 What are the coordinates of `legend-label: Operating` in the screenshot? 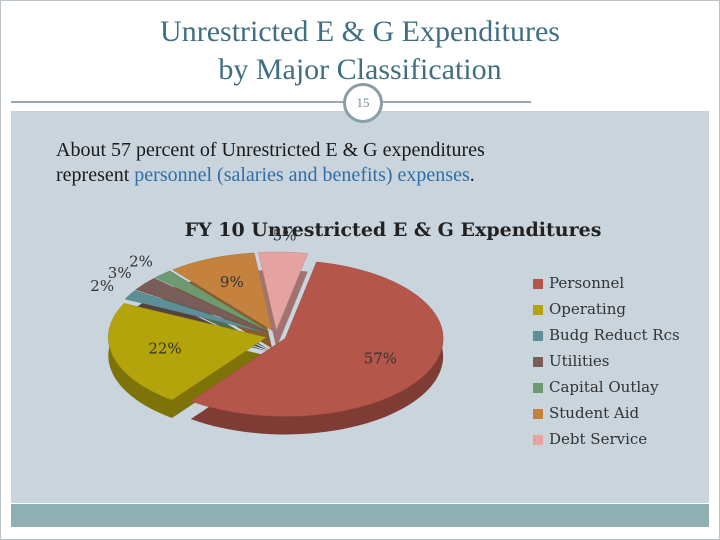 It's located at (587, 309).